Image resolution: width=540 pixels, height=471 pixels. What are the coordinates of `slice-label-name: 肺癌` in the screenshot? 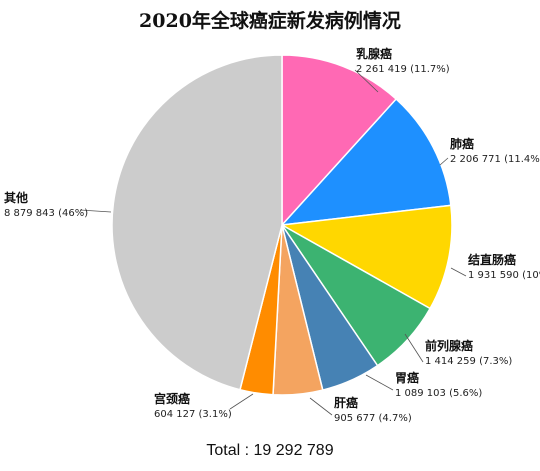 It's located at (462, 143).